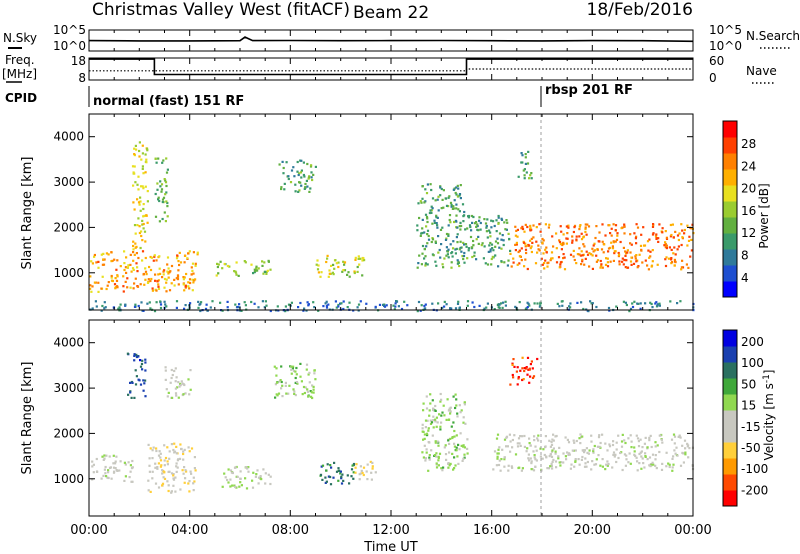 This screenshot has width=800, height=554. What do you see at coordinates (730, 354) in the screenshot?
I see `colorbar-segment` at bounding box center [730, 354].